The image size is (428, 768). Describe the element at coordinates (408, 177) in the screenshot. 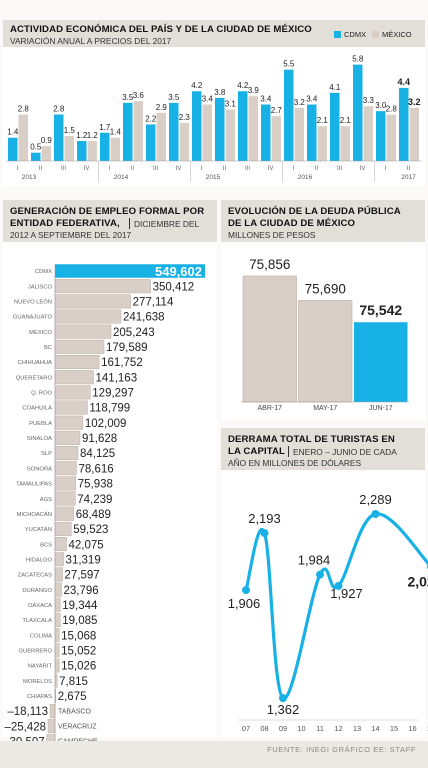

I see `year-label-2017: 2017` at that location.